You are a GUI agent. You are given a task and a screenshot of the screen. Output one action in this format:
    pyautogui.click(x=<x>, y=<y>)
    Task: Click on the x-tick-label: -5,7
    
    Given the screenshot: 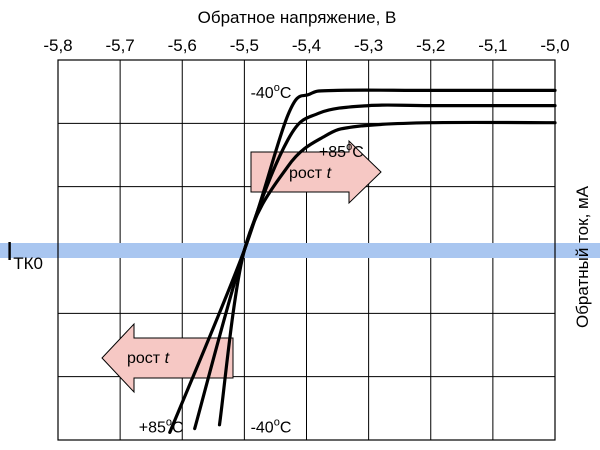 What is the action you would take?
    pyautogui.click(x=119, y=45)
    